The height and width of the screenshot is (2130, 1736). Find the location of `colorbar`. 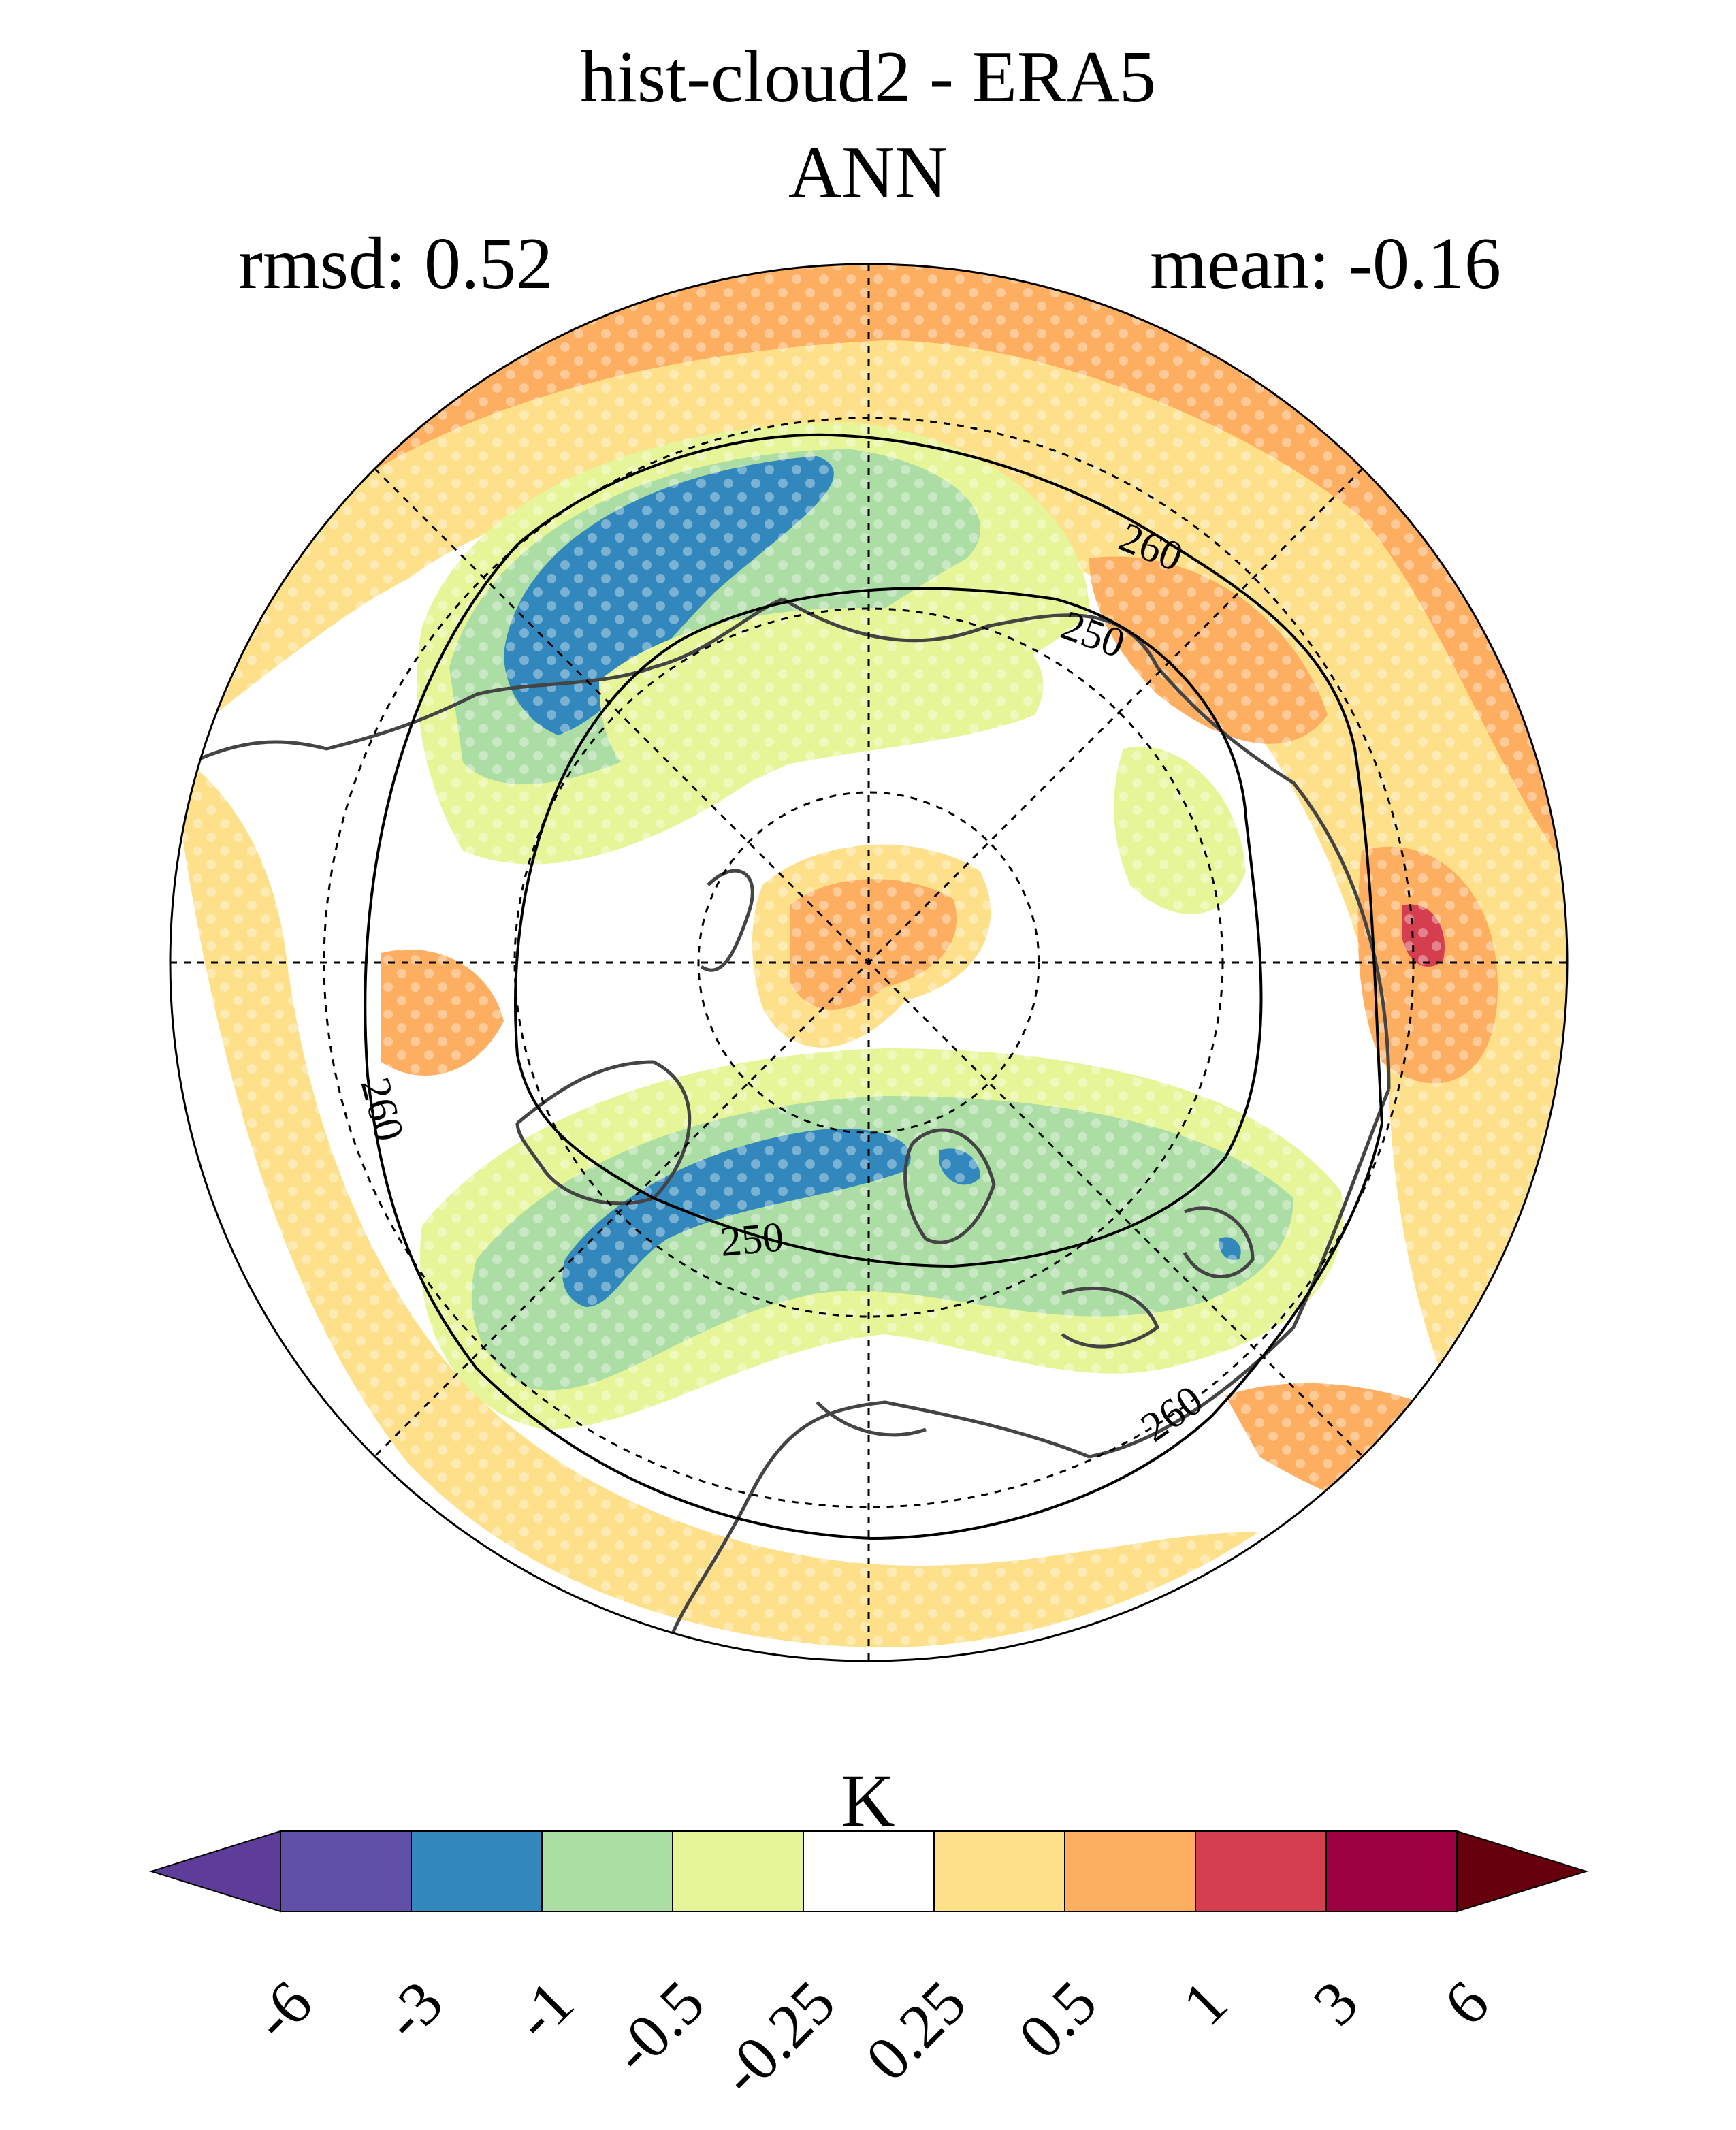

colorbar is located at coordinates (868, 1871).